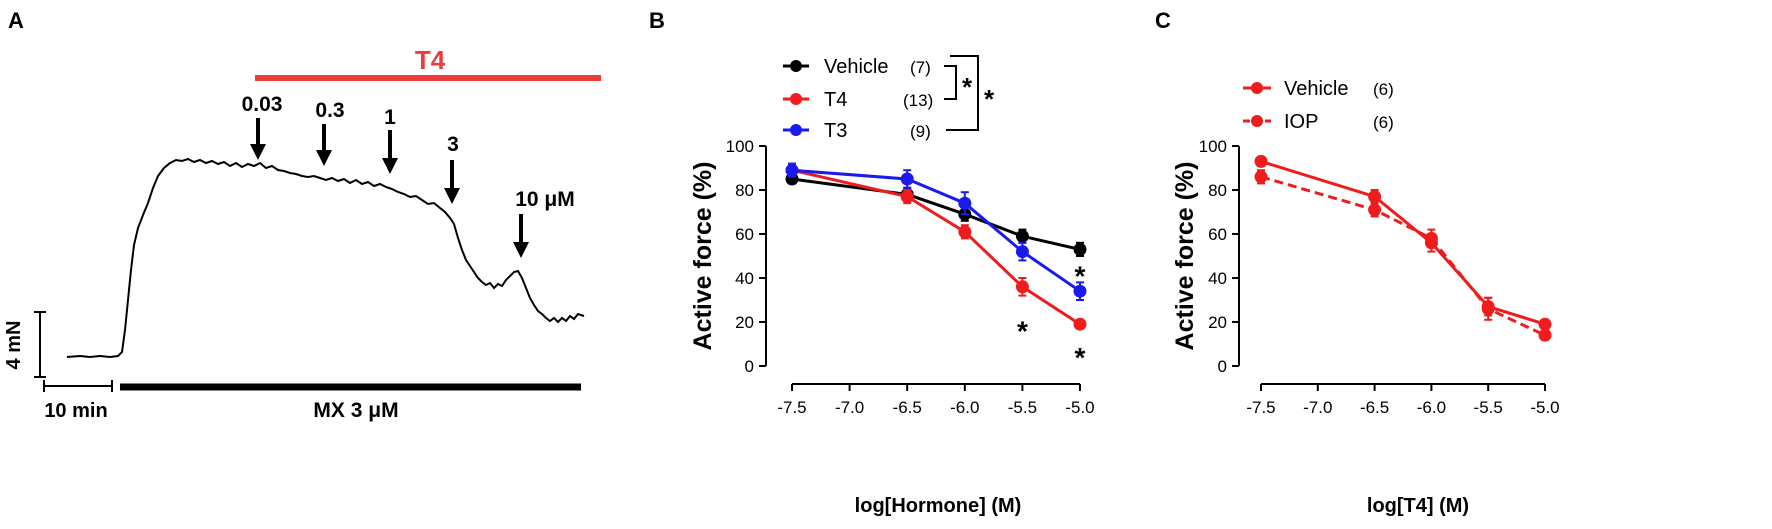 Image resolution: width=1772 pixels, height=529 pixels. What do you see at coordinates (858, 100) in the screenshot?
I see `legend-item-t4: T4 (13)` at bounding box center [858, 100].